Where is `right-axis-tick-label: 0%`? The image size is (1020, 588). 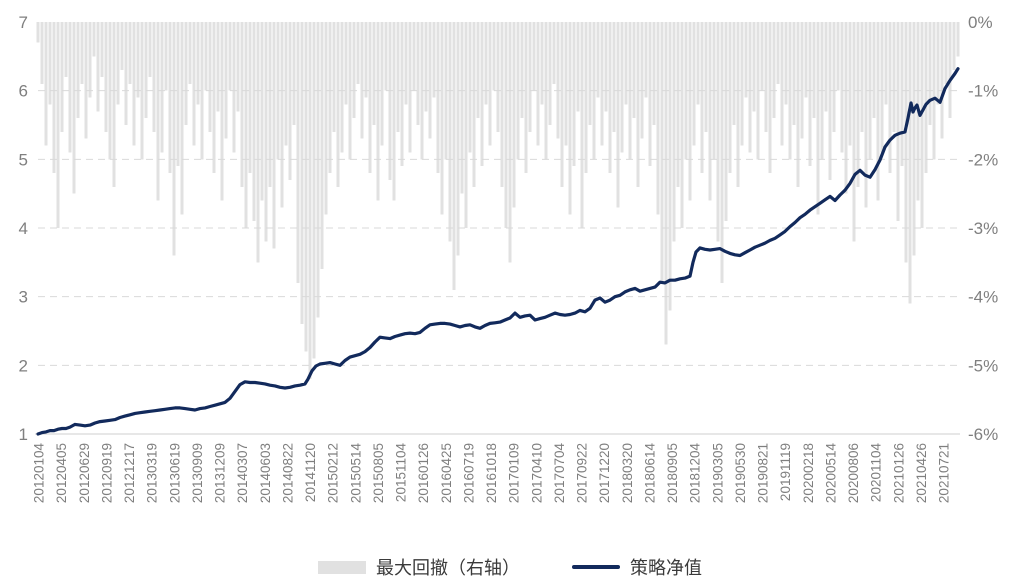
right-axis-tick-label: 0% is located at coordinates (980, 22).